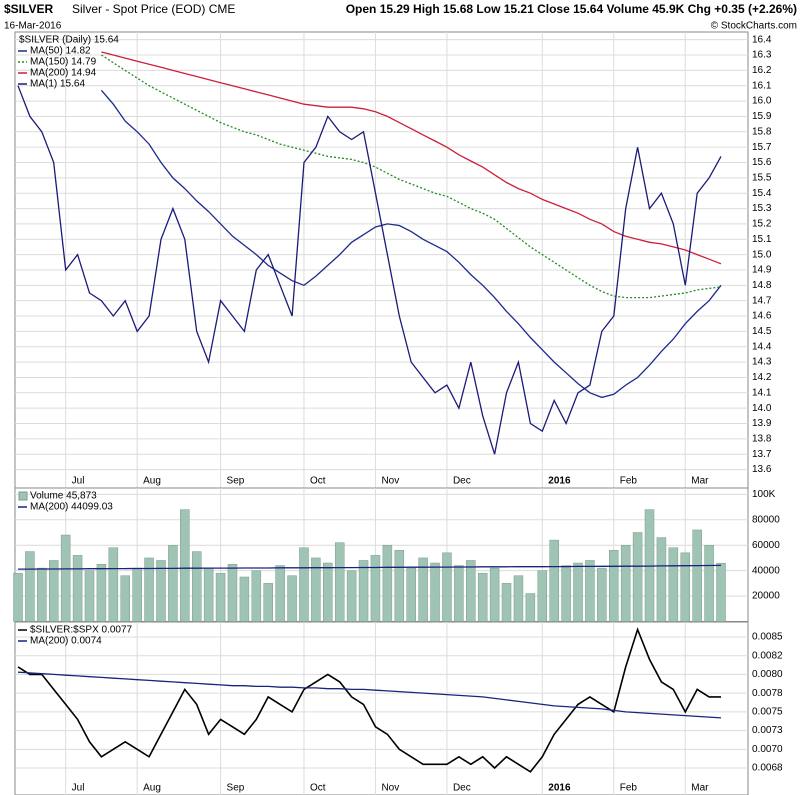  Describe the element at coordinates (762, 224) in the screenshot. I see `y-tick-label: 15.2` at that location.